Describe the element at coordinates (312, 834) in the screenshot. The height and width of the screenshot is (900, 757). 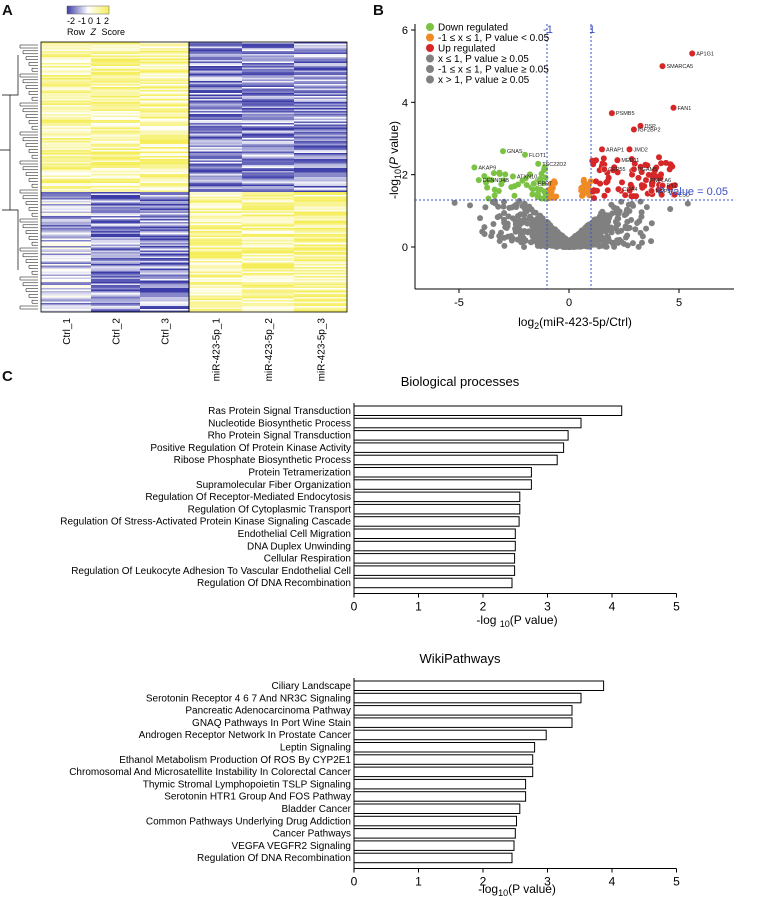
I see `term-label: Cancer Pathways` at that location.